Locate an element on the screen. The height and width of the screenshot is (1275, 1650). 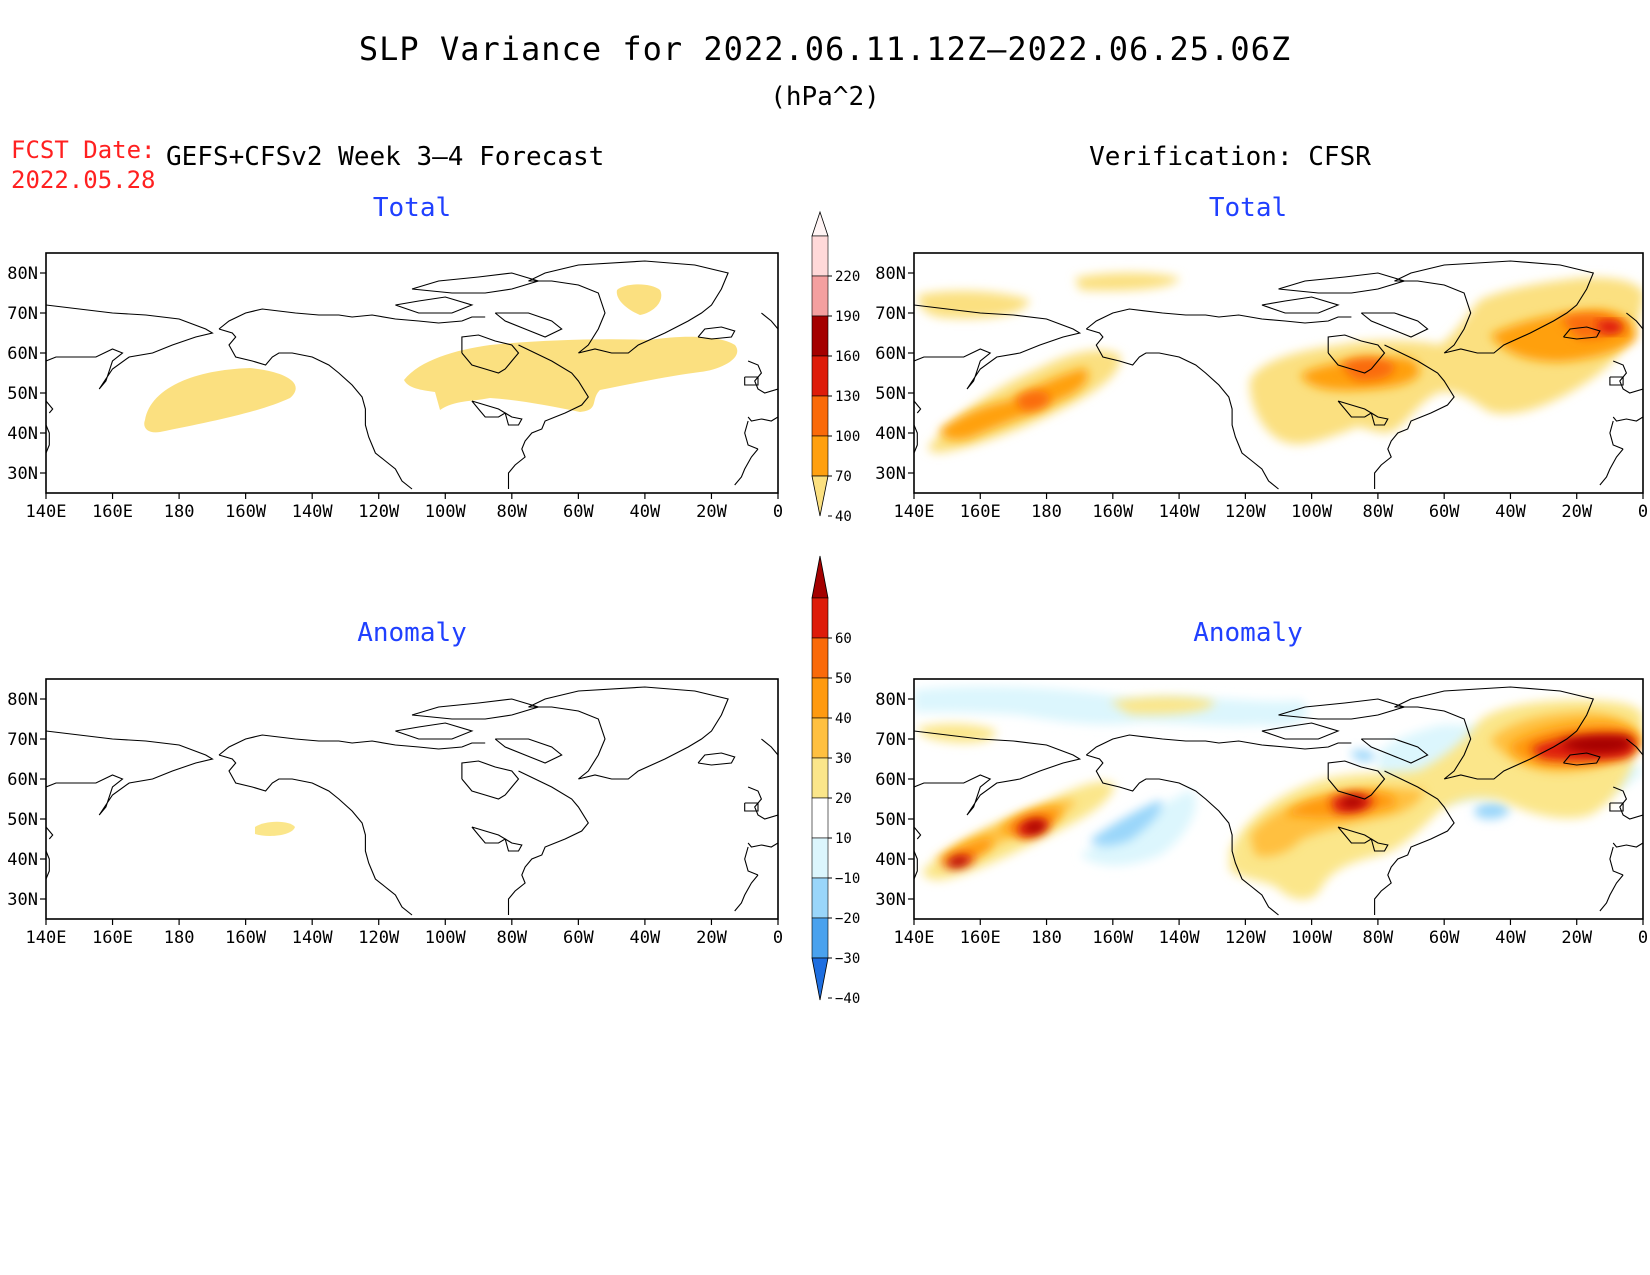
lat-label: 40N is located at coordinates (22, 434).